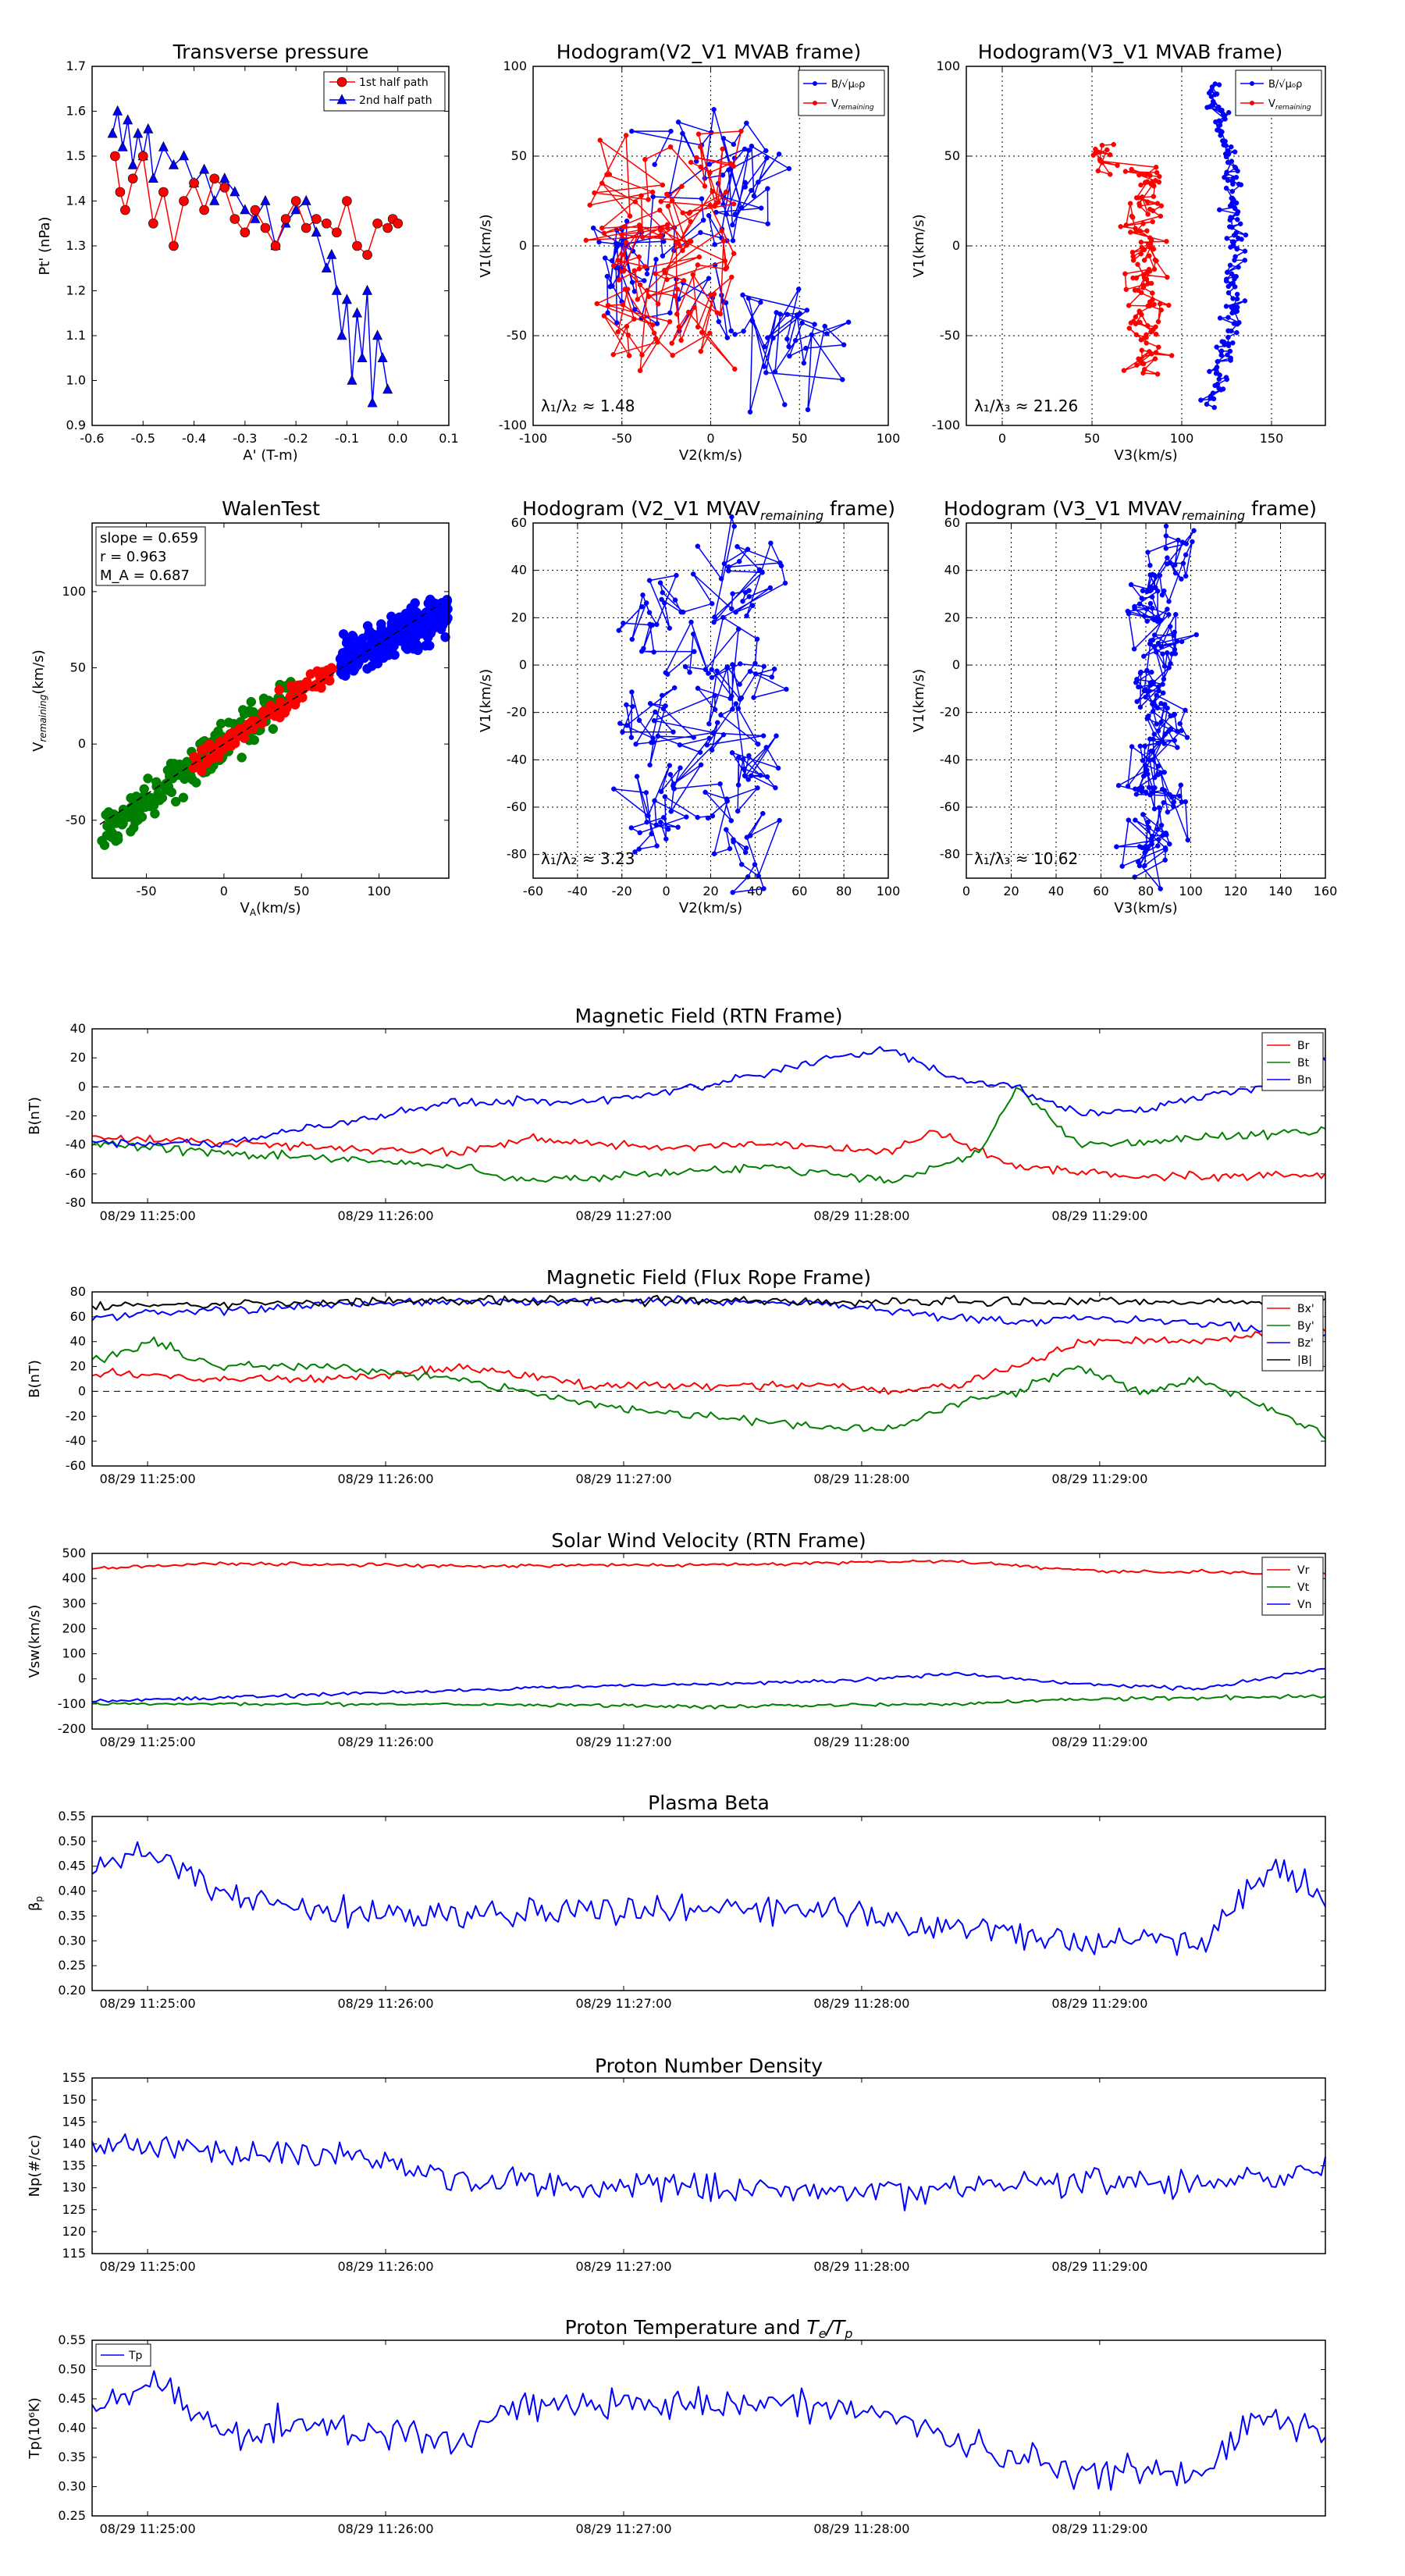 The width and height of the screenshot is (1405, 2576). Describe the element at coordinates (213, 758) in the screenshot. I see `walen-red-point` at that location.